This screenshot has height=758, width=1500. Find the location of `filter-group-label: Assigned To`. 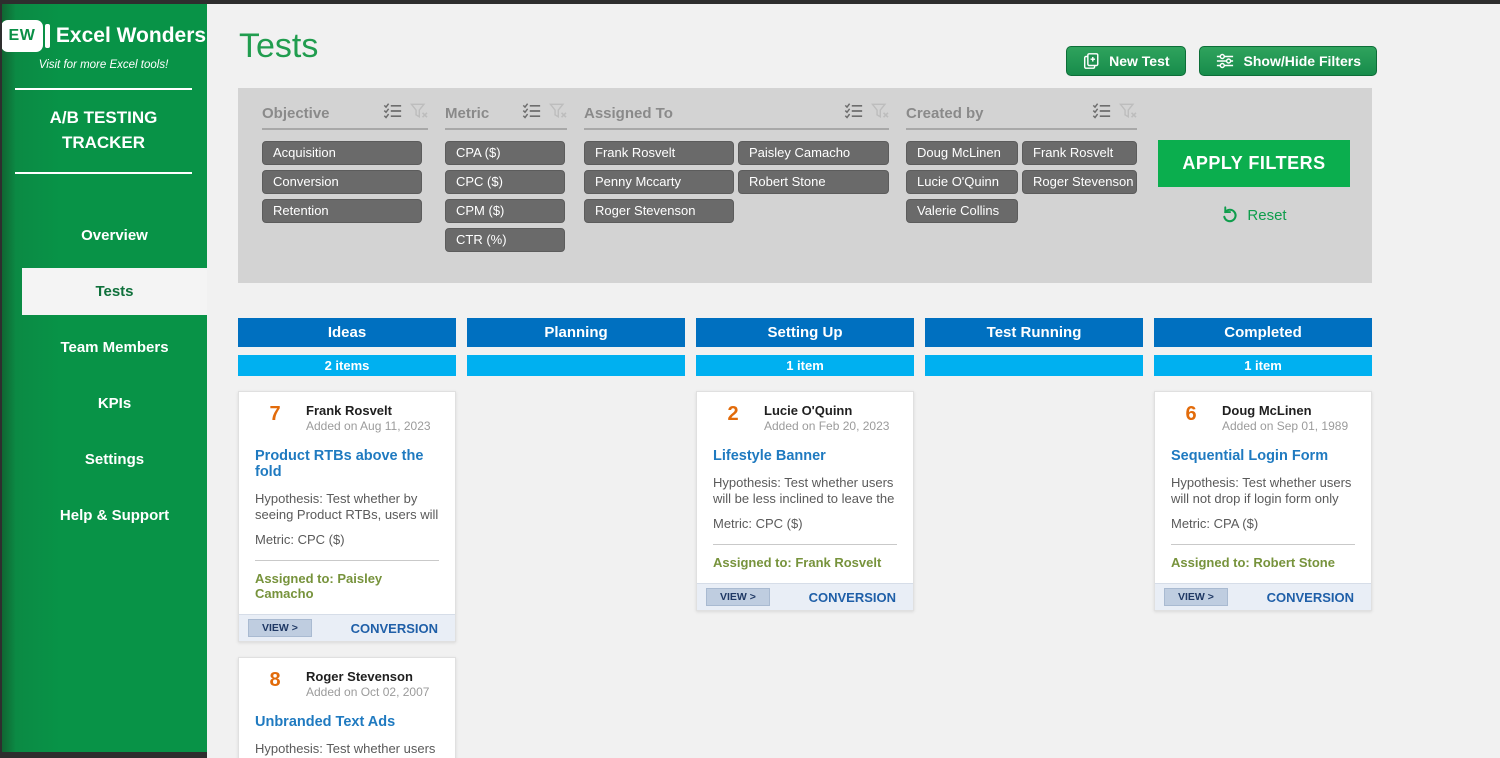

filter-group-label: Assigned To is located at coordinates (628, 113).